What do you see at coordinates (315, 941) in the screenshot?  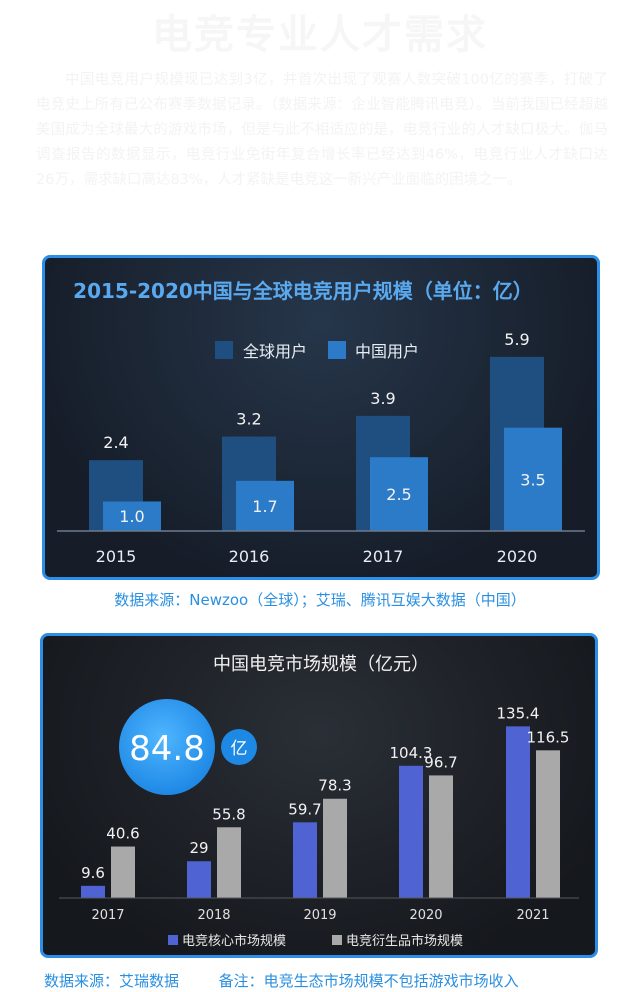 I see `chart-legend: 电竞核心市场规模 电竞衍生品市场规模` at bounding box center [315, 941].